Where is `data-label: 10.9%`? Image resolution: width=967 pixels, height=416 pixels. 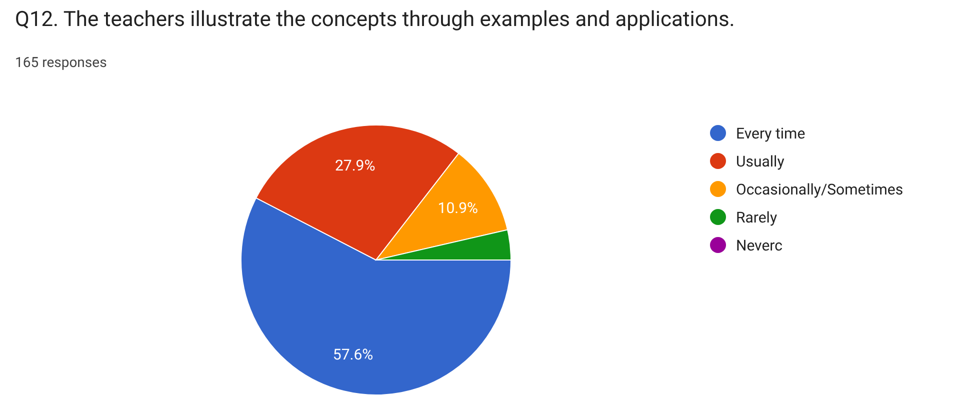 data-label: 10.9% is located at coordinates (458, 207).